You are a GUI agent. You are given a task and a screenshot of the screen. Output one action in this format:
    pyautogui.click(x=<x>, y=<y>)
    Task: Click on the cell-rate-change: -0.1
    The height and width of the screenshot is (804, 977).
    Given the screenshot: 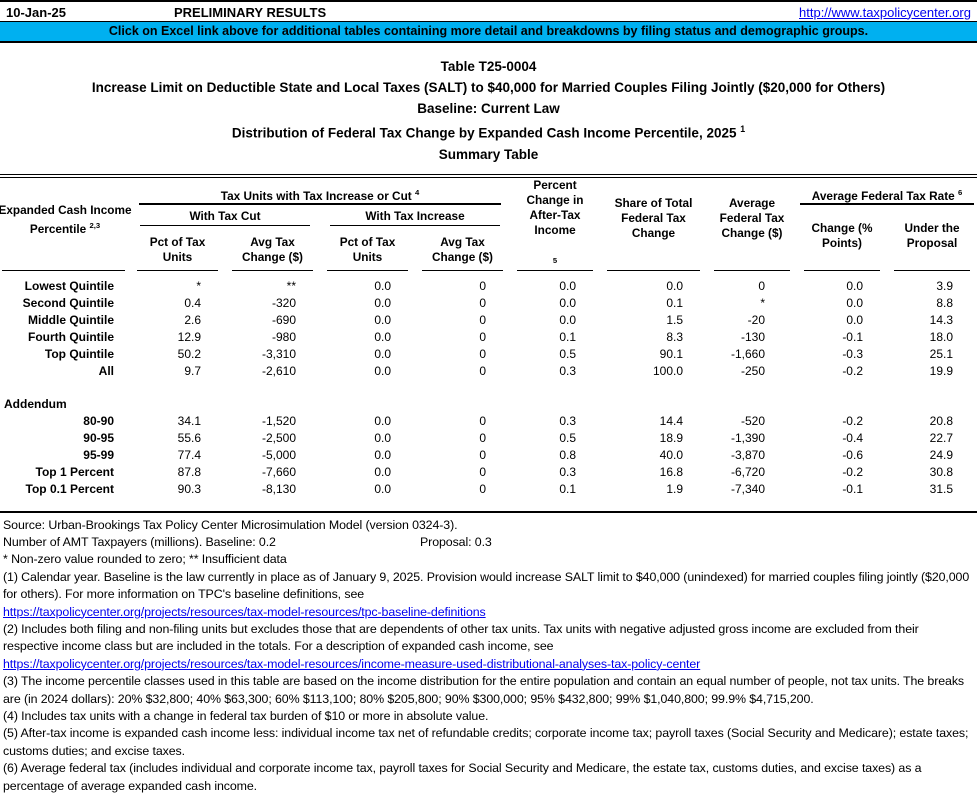 What is the action you would take?
    pyautogui.click(x=852, y=488)
    